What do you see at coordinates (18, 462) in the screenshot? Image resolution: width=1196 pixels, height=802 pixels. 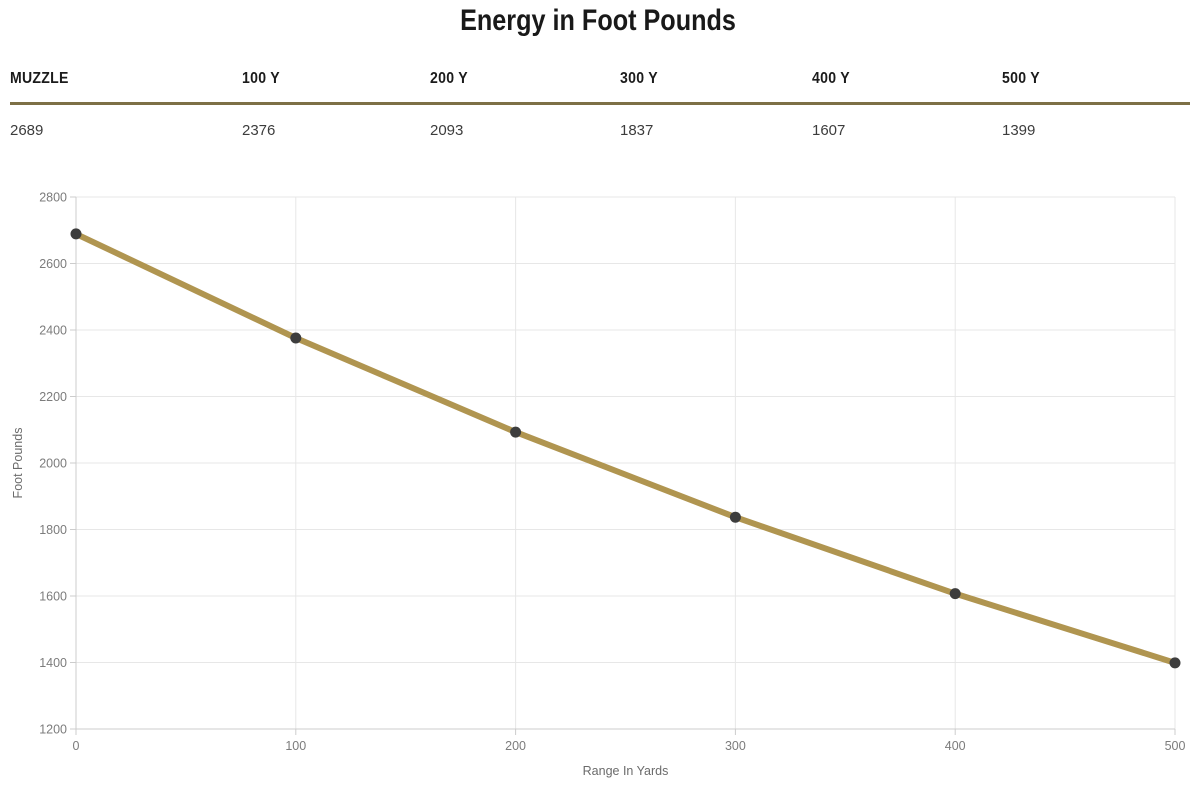 I see `y-axis-title: Foot Pounds` at bounding box center [18, 462].